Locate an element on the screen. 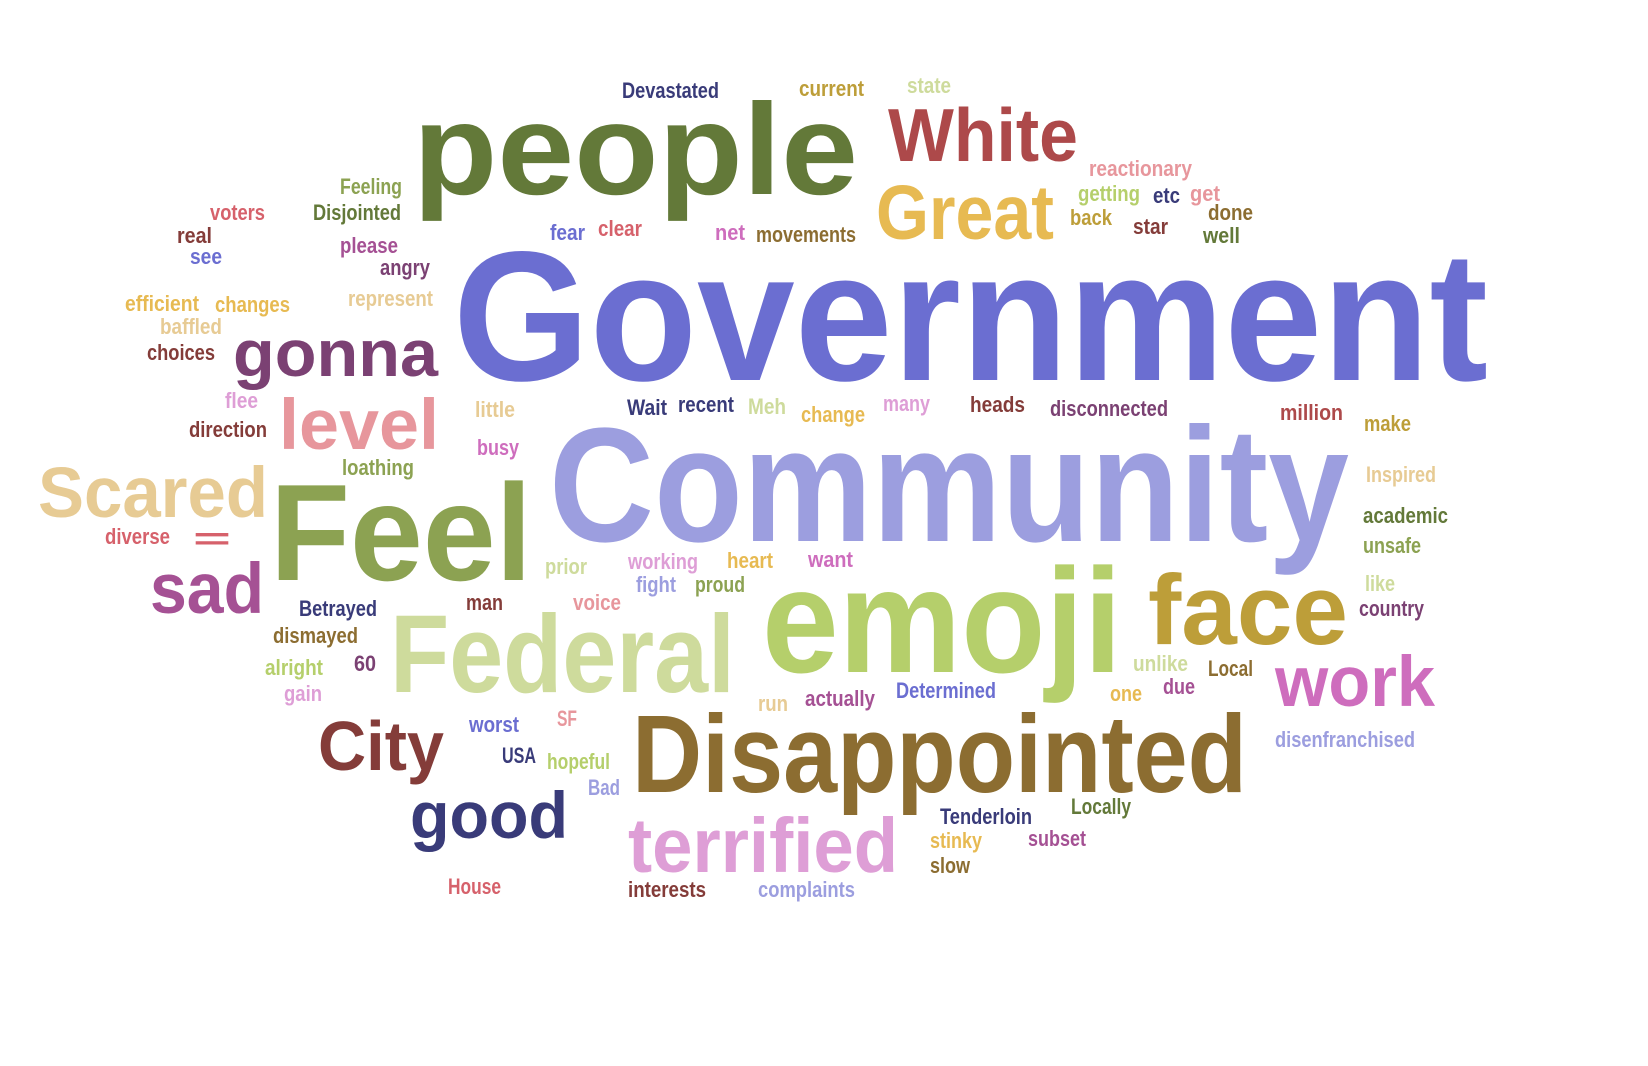 This screenshot has height=1066, width=1648. word-choices: choices is located at coordinates (181, 352).